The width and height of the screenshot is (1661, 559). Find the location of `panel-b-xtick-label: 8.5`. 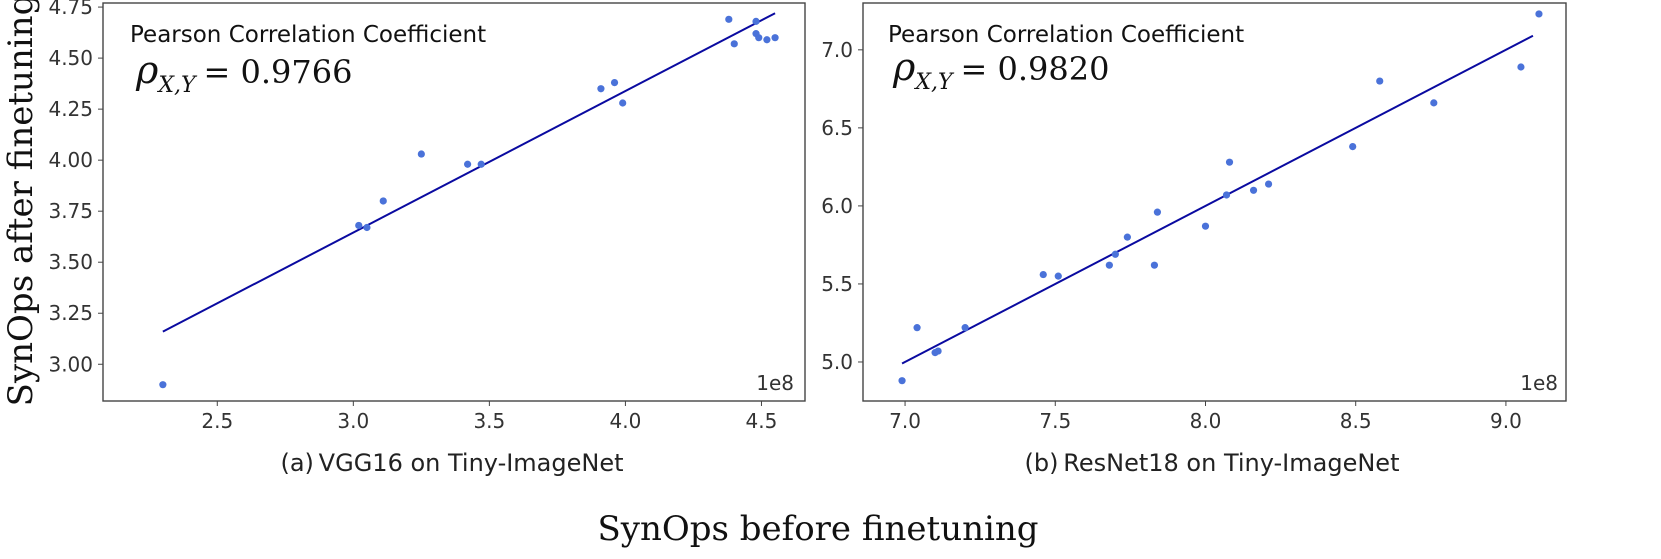

panel-b-xtick-label: 8.5 is located at coordinates (1356, 421).